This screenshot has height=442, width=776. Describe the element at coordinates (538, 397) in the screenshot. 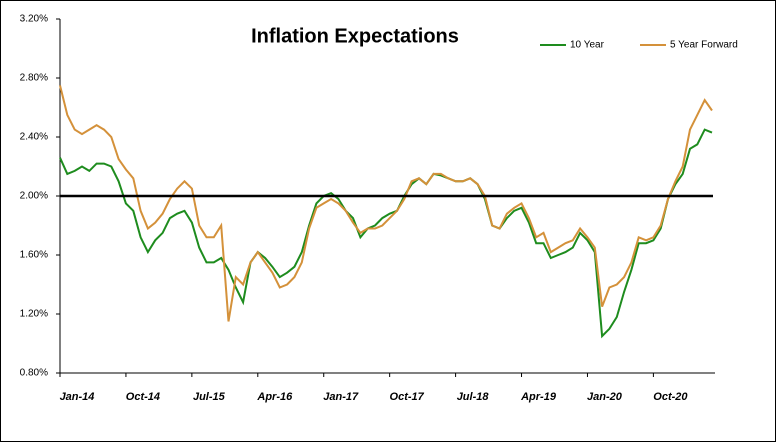

I see `x-tick-label: Apr-19` at that location.